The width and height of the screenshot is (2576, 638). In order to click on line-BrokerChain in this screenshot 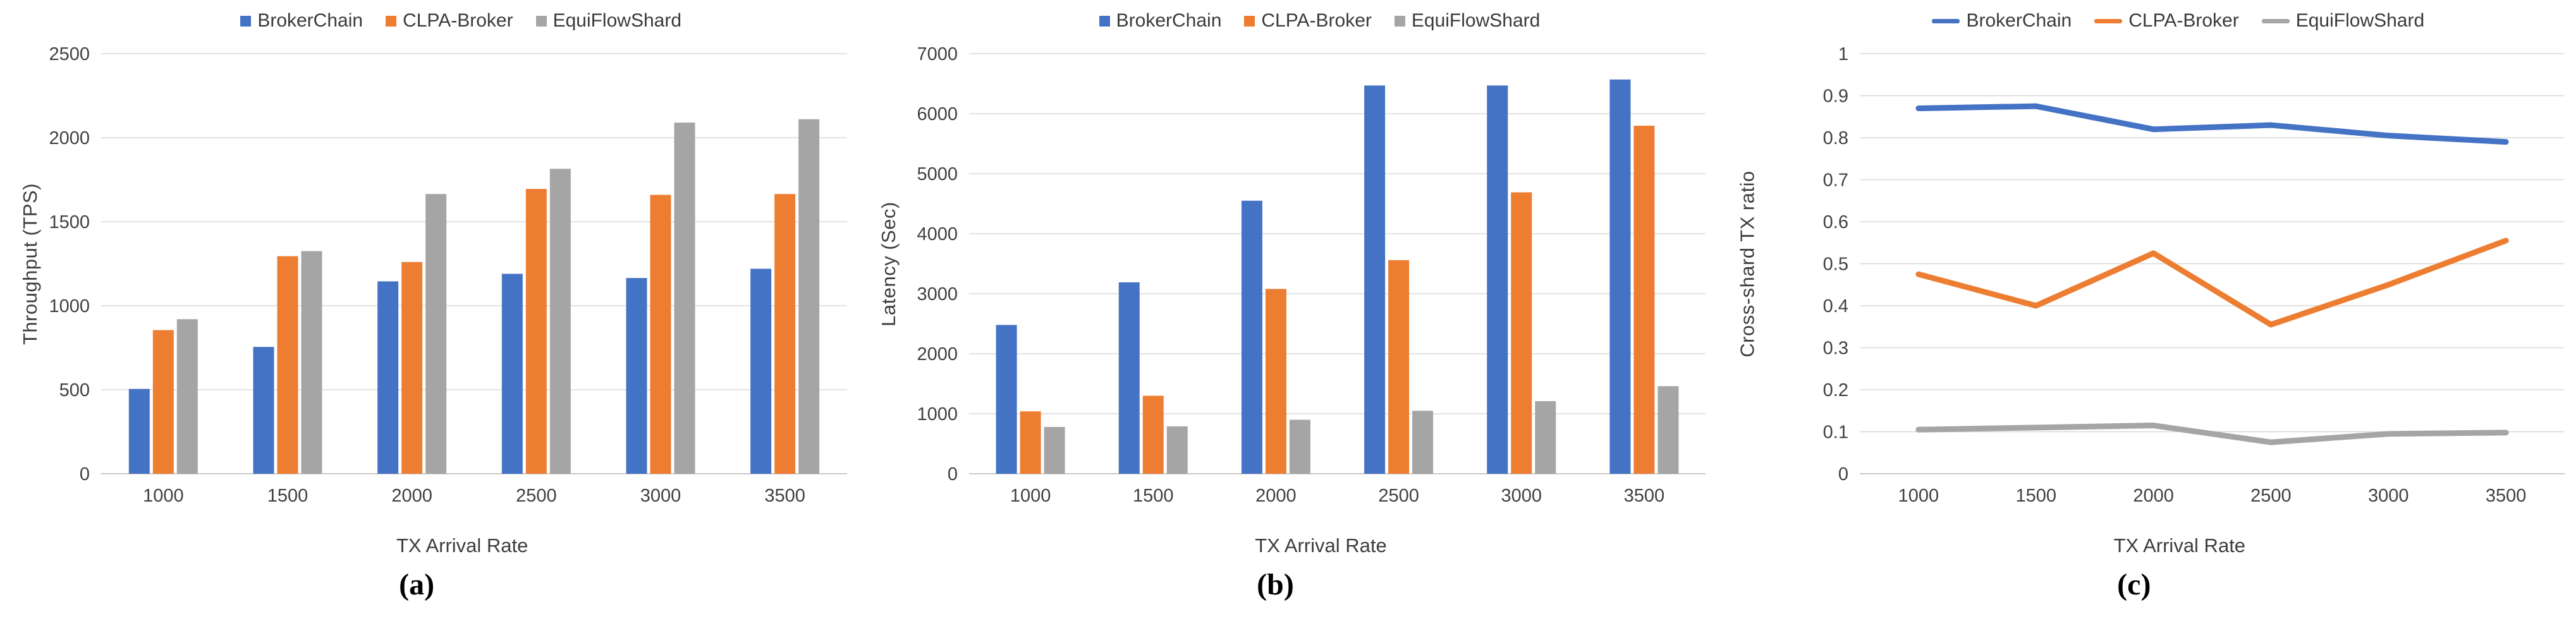, I will do `click(2212, 124)`.